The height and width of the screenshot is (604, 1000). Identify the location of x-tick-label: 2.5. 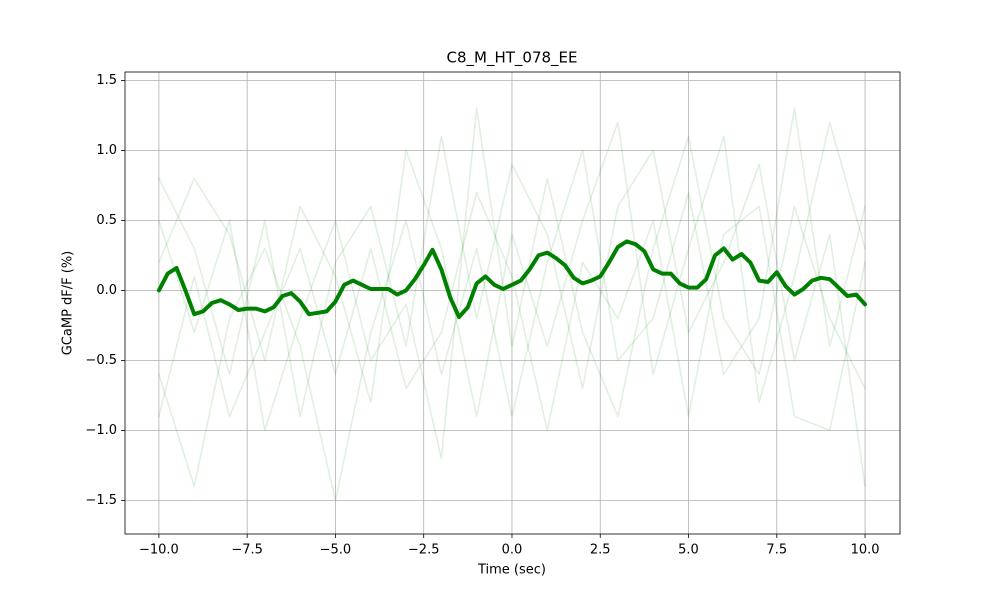
(600, 550).